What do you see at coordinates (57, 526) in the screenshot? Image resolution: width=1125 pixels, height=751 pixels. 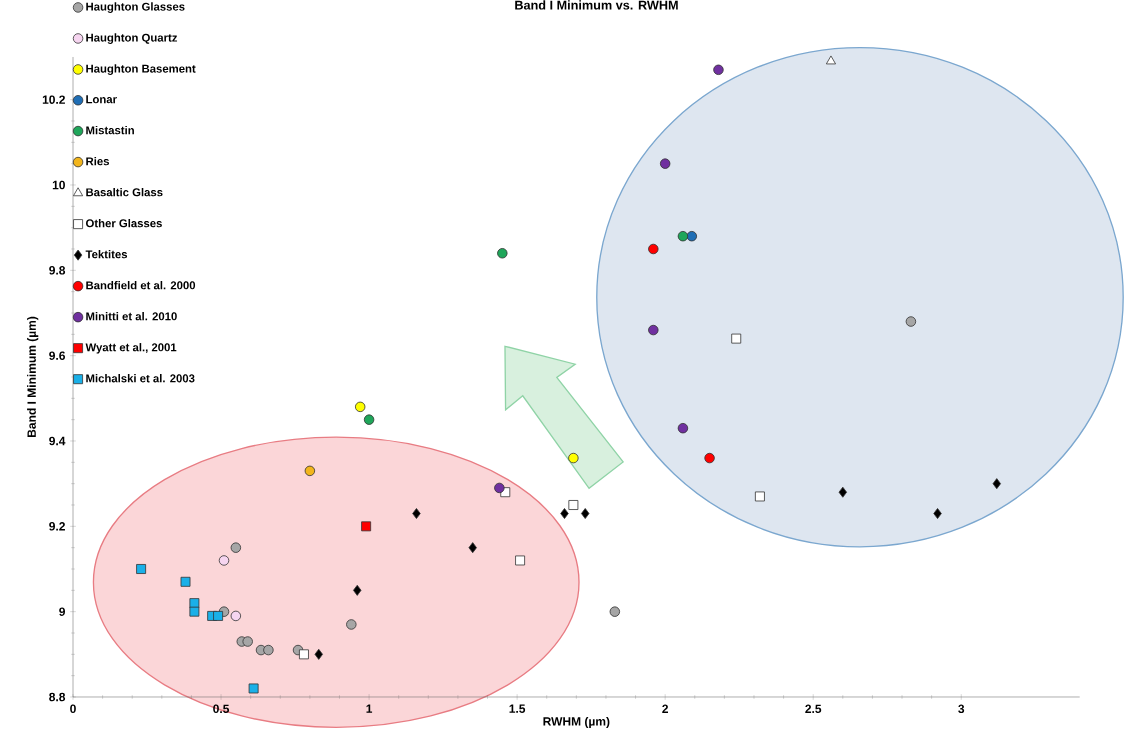 I see `y-tick-label: 9.2` at bounding box center [57, 526].